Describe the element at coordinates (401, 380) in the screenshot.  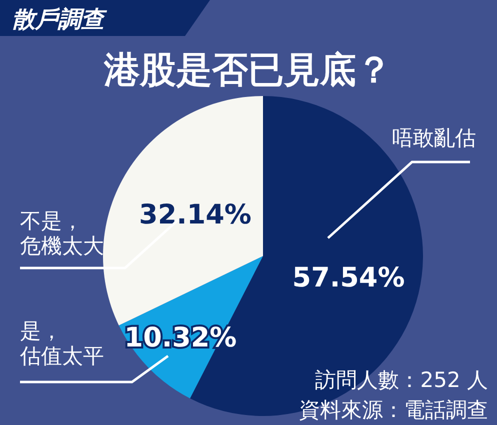
I see `annotation: 訪問人數：252 人` at that location.